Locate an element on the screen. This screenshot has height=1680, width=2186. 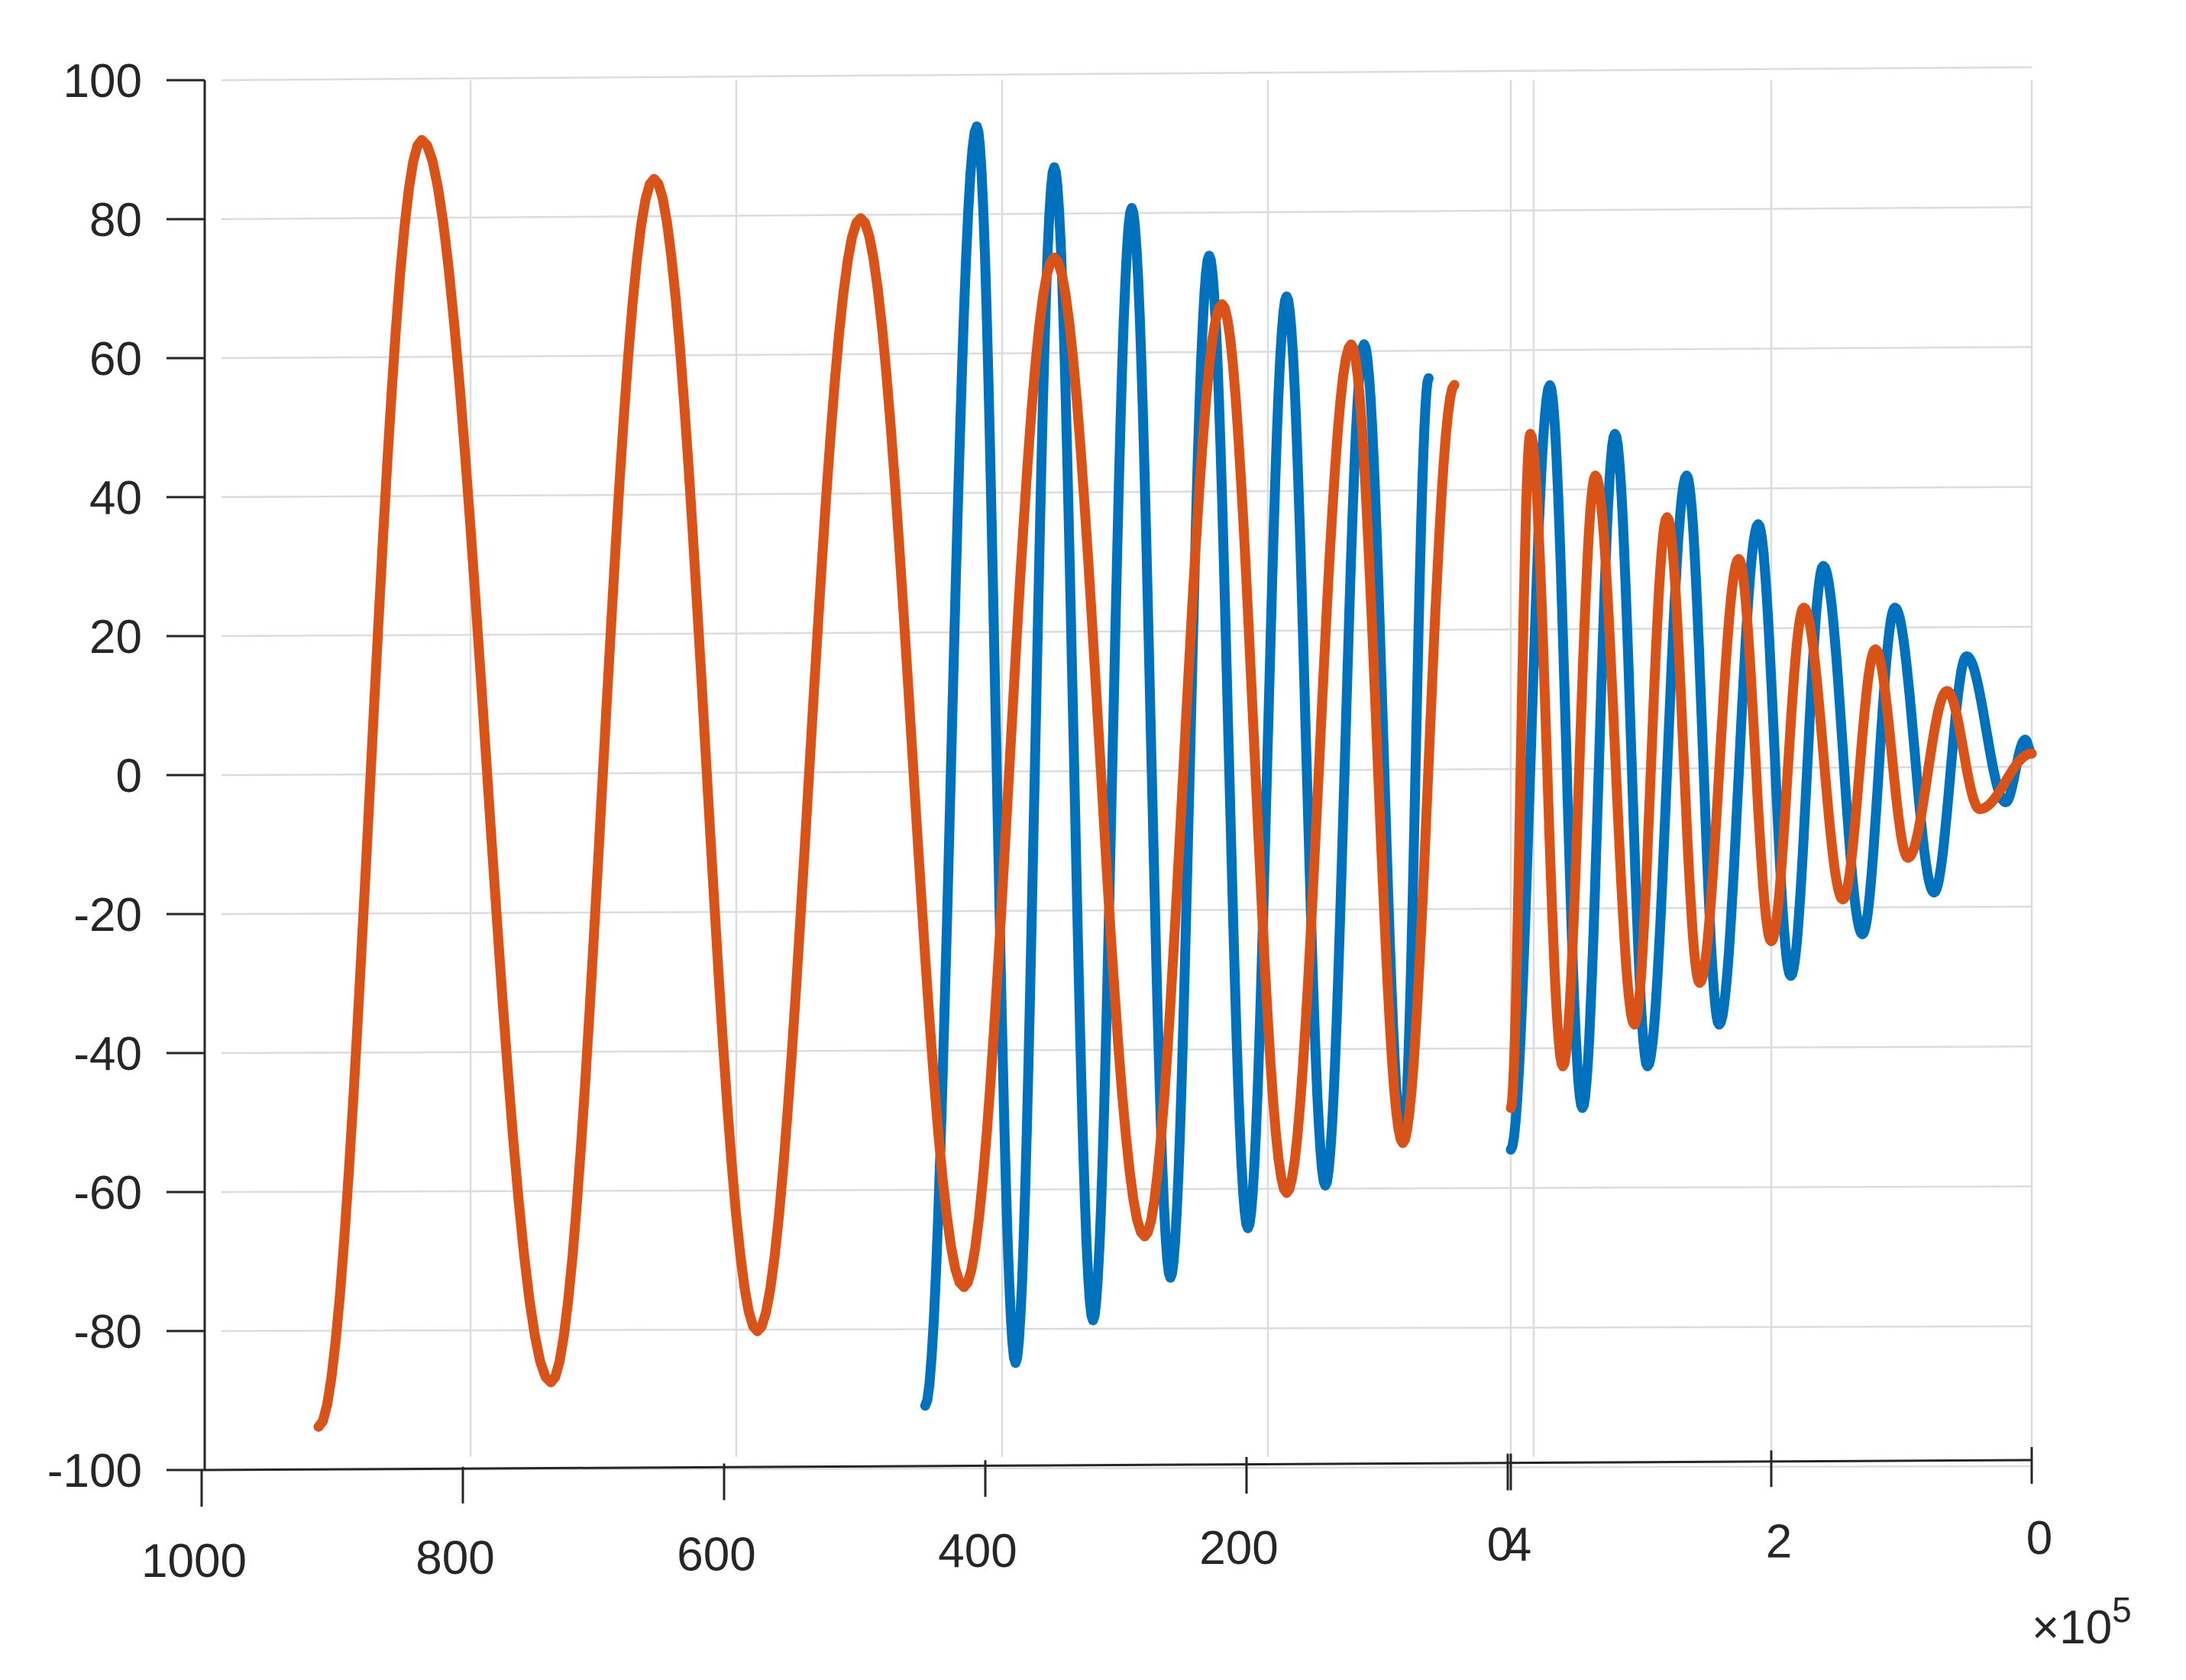
z-tick-label: -20 is located at coordinates (107, 916).